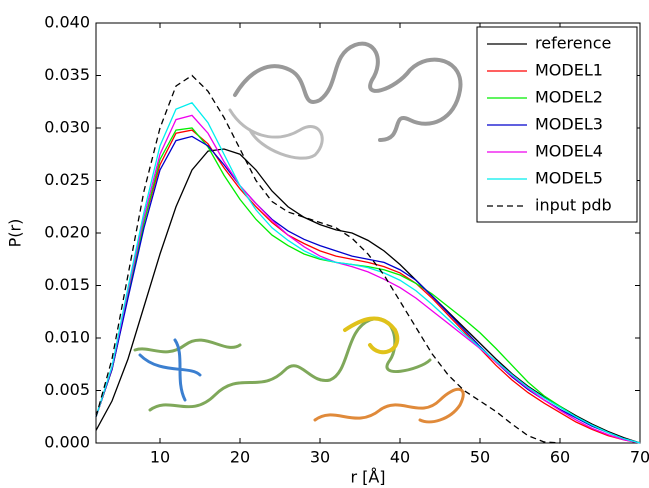 The image size is (649, 488). I want to click on y-tick-label: 0.010, so click(67, 337).